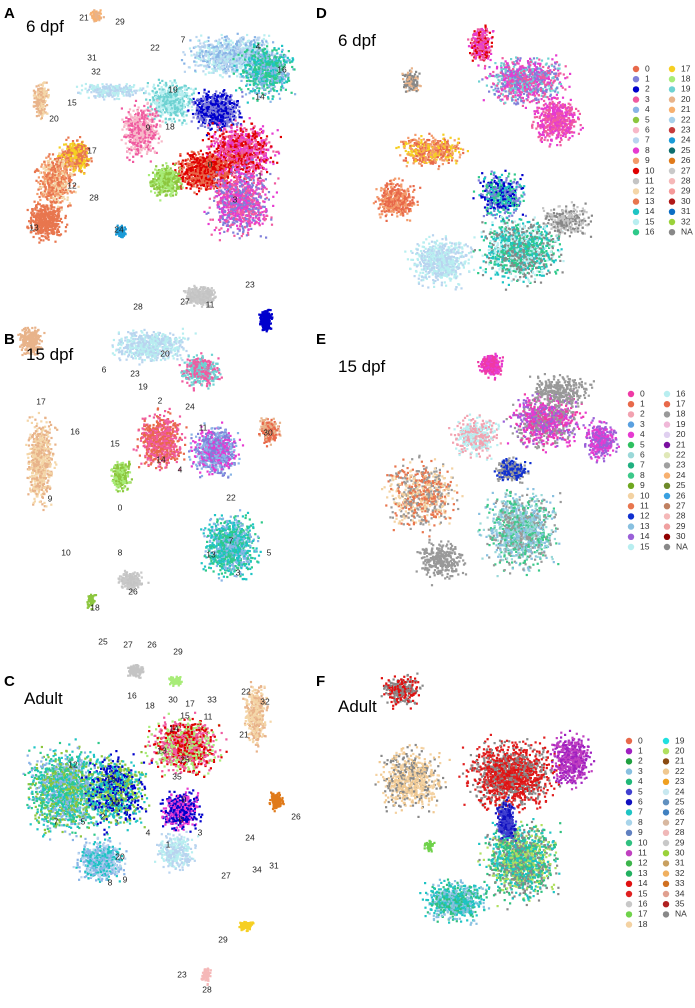  I want to click on cluster-label: 26, so click(133, 591).